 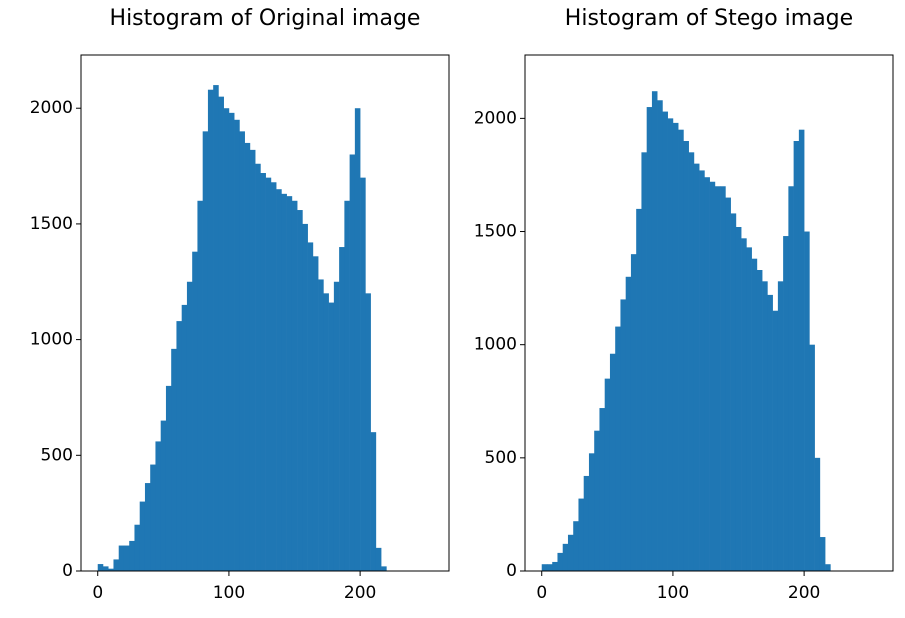 I want to click on chart-title: Histogram of Original image, so click(x=265, y=18).